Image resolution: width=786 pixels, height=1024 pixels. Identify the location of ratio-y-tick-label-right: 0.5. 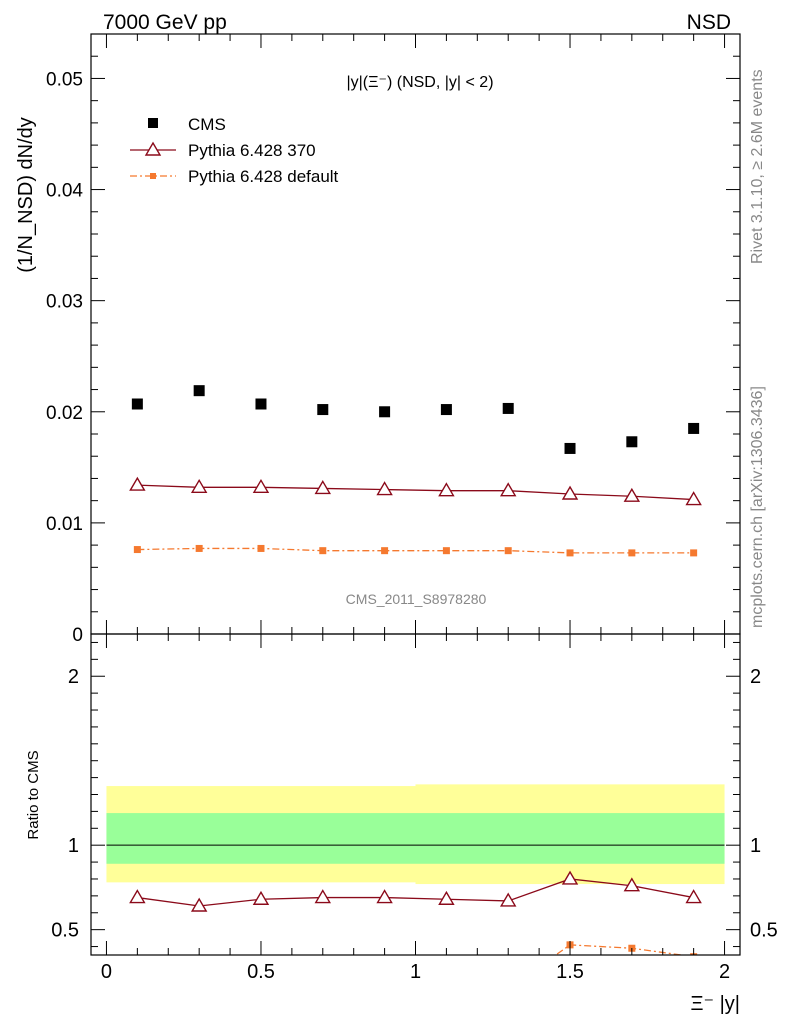
(764, 931).